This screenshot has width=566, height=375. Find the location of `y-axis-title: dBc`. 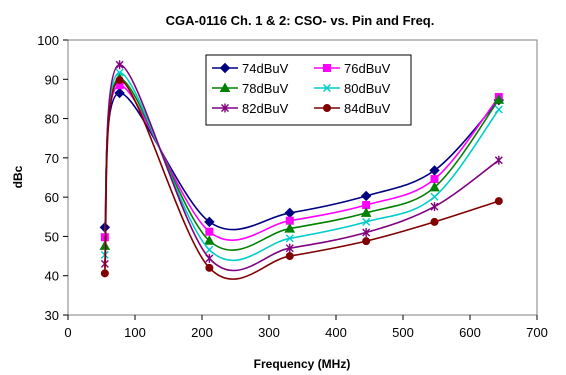

y-axis-title: dBc is located at coordinates (18, 176).